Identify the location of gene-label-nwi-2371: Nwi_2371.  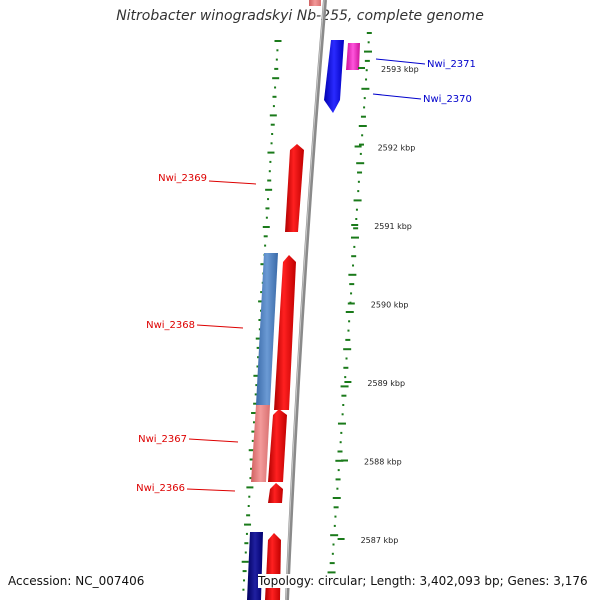
(451, 64).